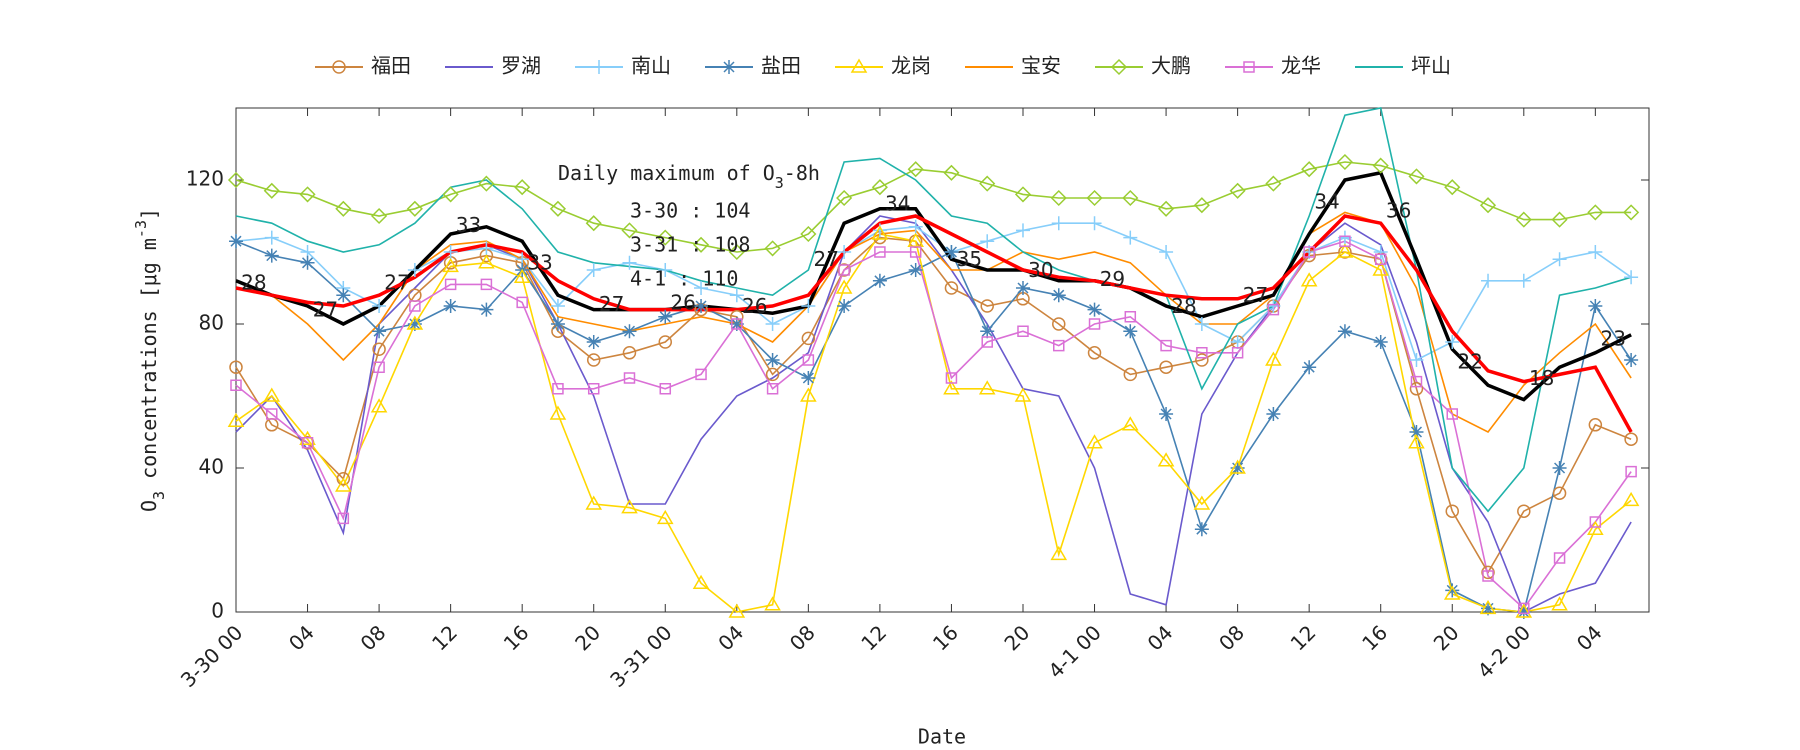  Describe the element at coordinates (1041, 66) in the screenshot. I see `legend-label: 宝安` at that location.